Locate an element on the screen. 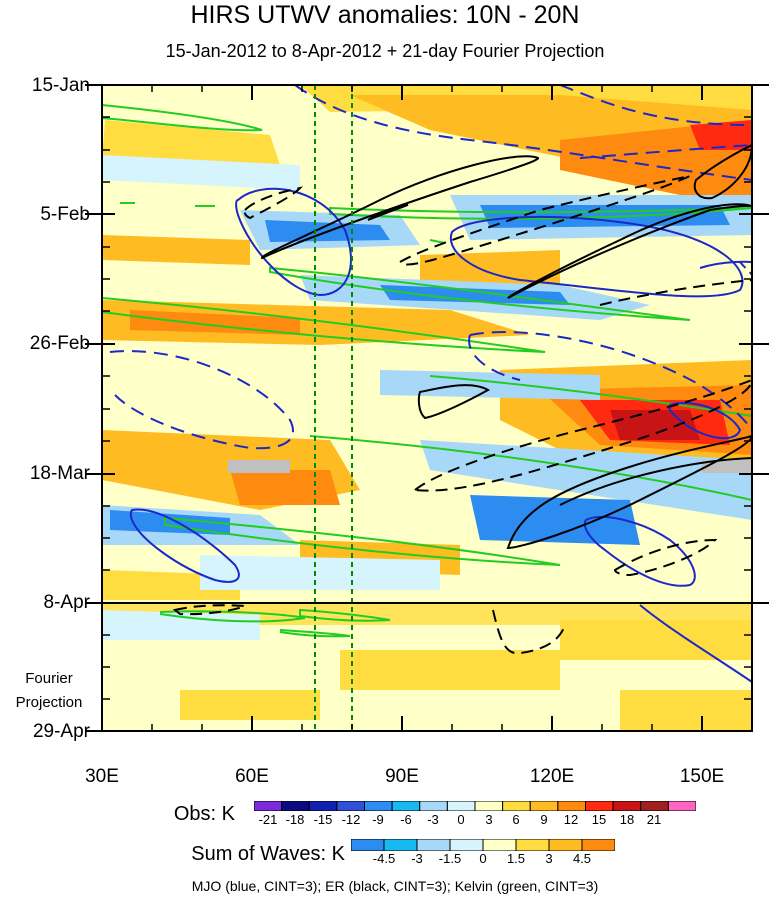 The width and height of the screenshot is (770, 899). y-tick-label: 18-Mar is located at coordinates (59, 473).